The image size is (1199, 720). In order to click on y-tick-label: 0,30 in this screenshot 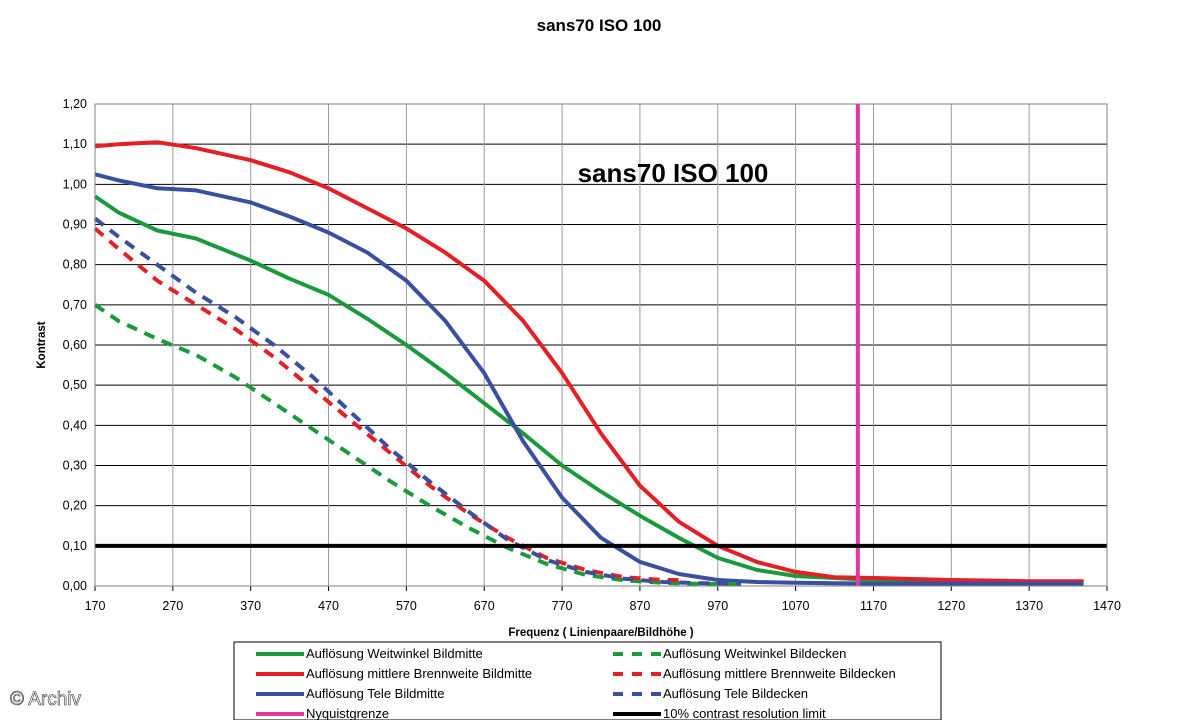, I will do `click(75, 466)`.